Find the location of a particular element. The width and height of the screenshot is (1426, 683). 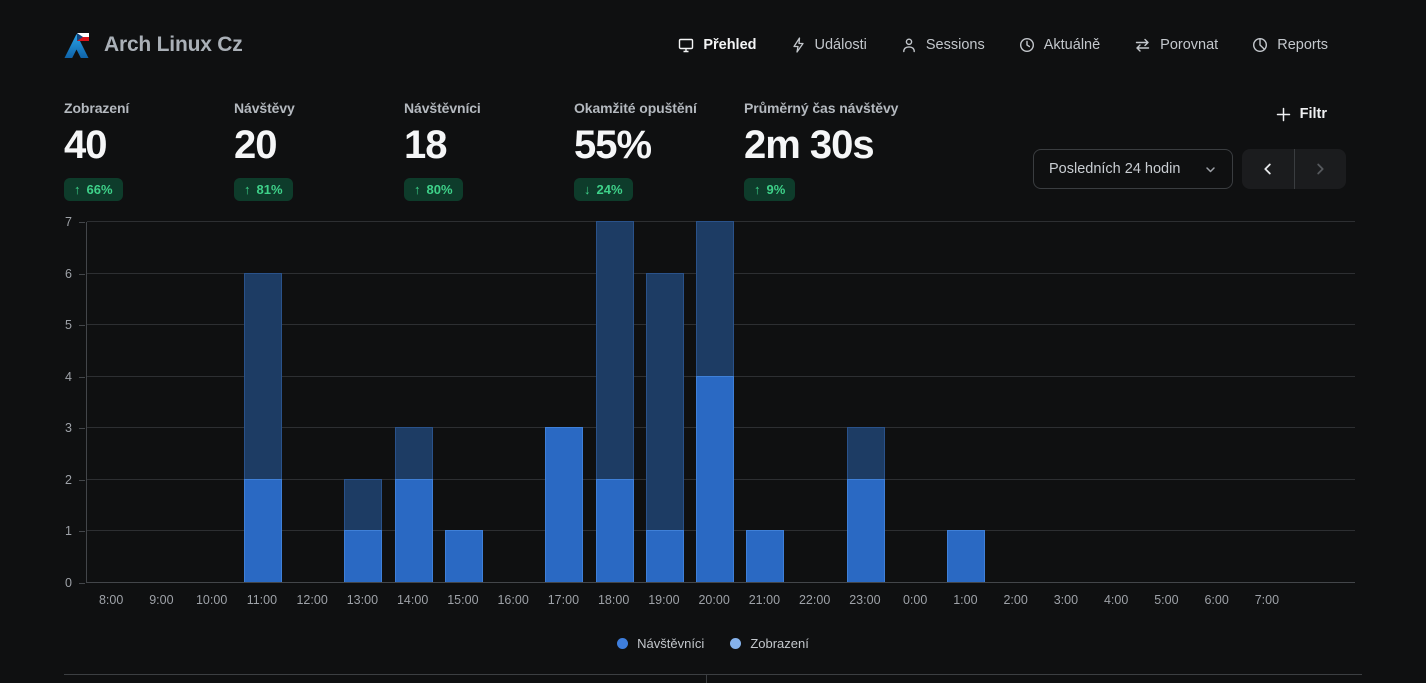

x-axis-label: 0:00 is located at coordinates (915, 600).